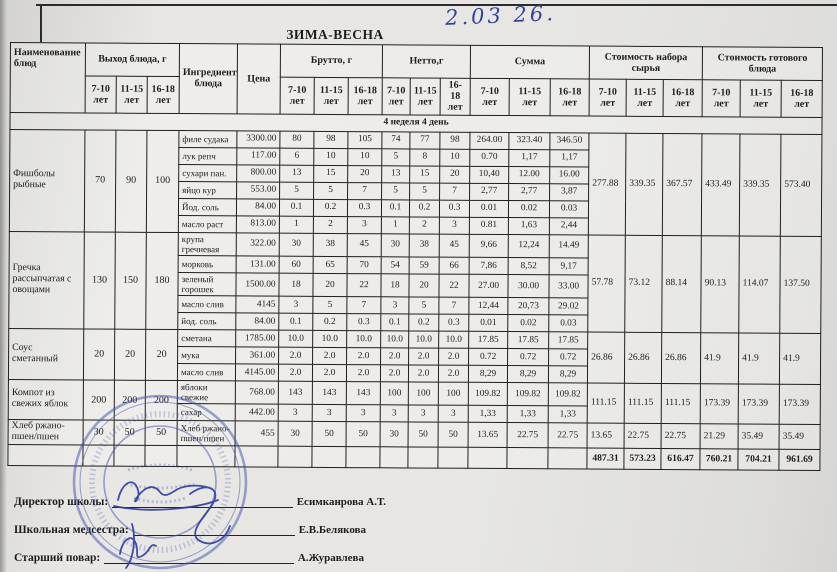 This screenshot has height=572, width=837. Describe the element at coordinates (682, 184) in the screenshot. I see `raw-cost-cell: 367.57` at that location.